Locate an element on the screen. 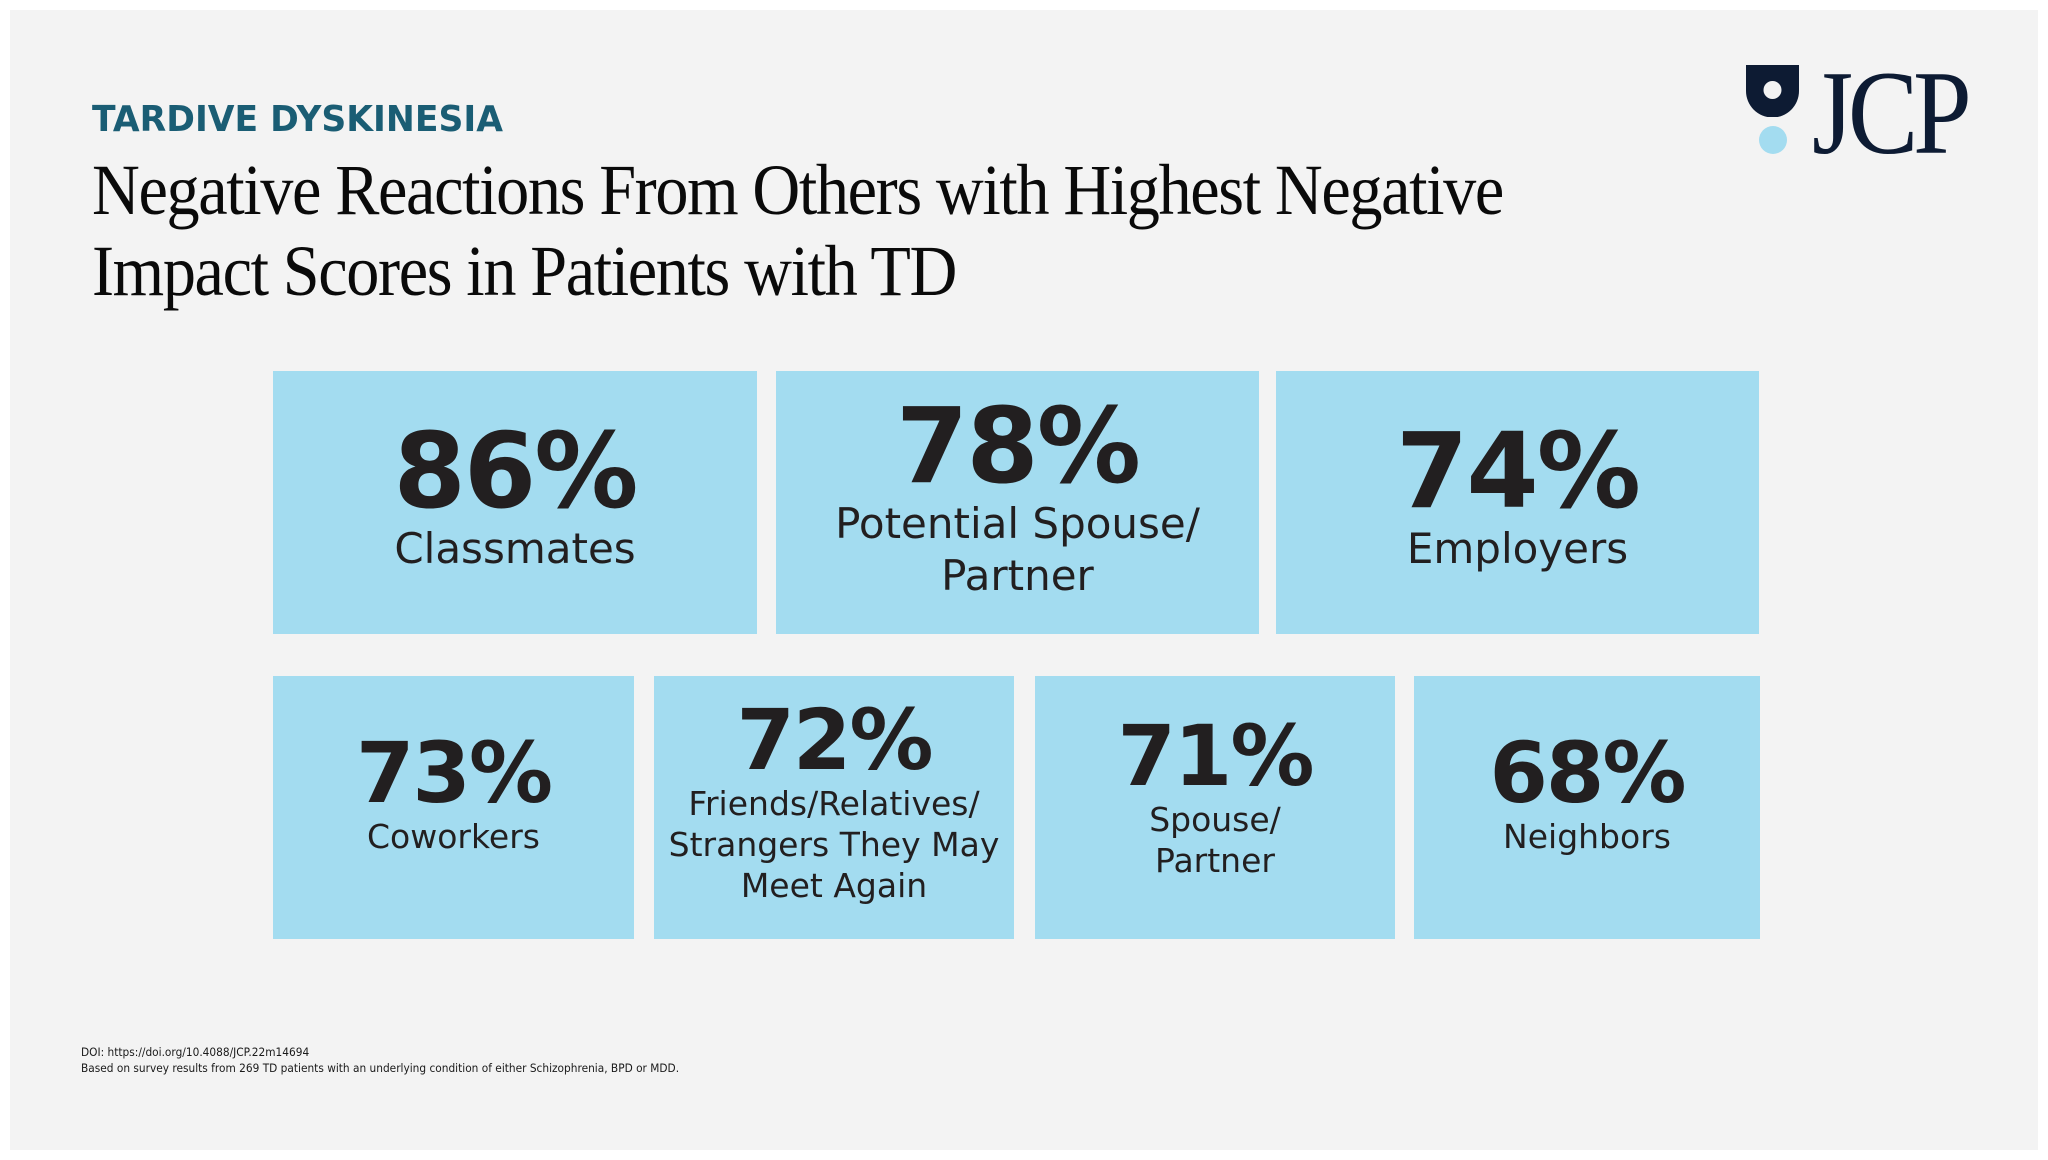 This screenshot has height=1160, width=2048. stat-label-line: Strangers They May is located at coordinates (834, 844).